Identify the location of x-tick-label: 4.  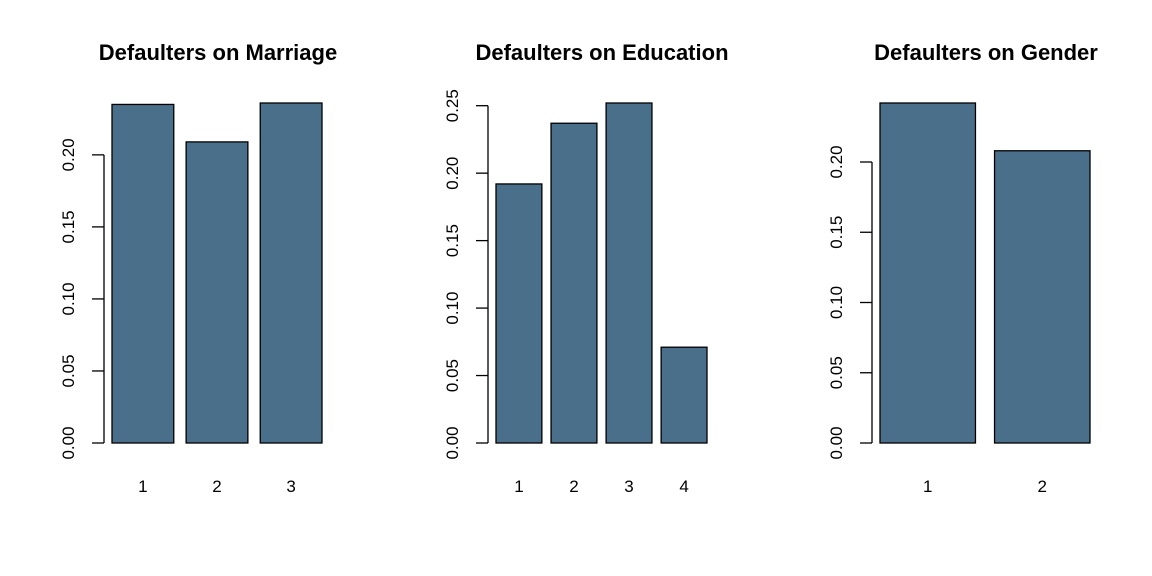
(683, 486).